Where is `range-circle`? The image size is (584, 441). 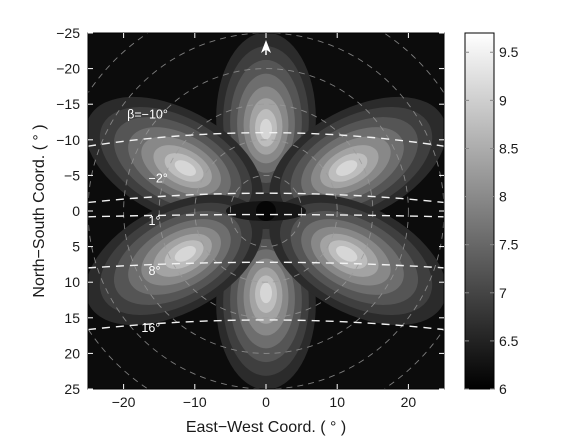 range-circle is located at coordinates (266, 211).